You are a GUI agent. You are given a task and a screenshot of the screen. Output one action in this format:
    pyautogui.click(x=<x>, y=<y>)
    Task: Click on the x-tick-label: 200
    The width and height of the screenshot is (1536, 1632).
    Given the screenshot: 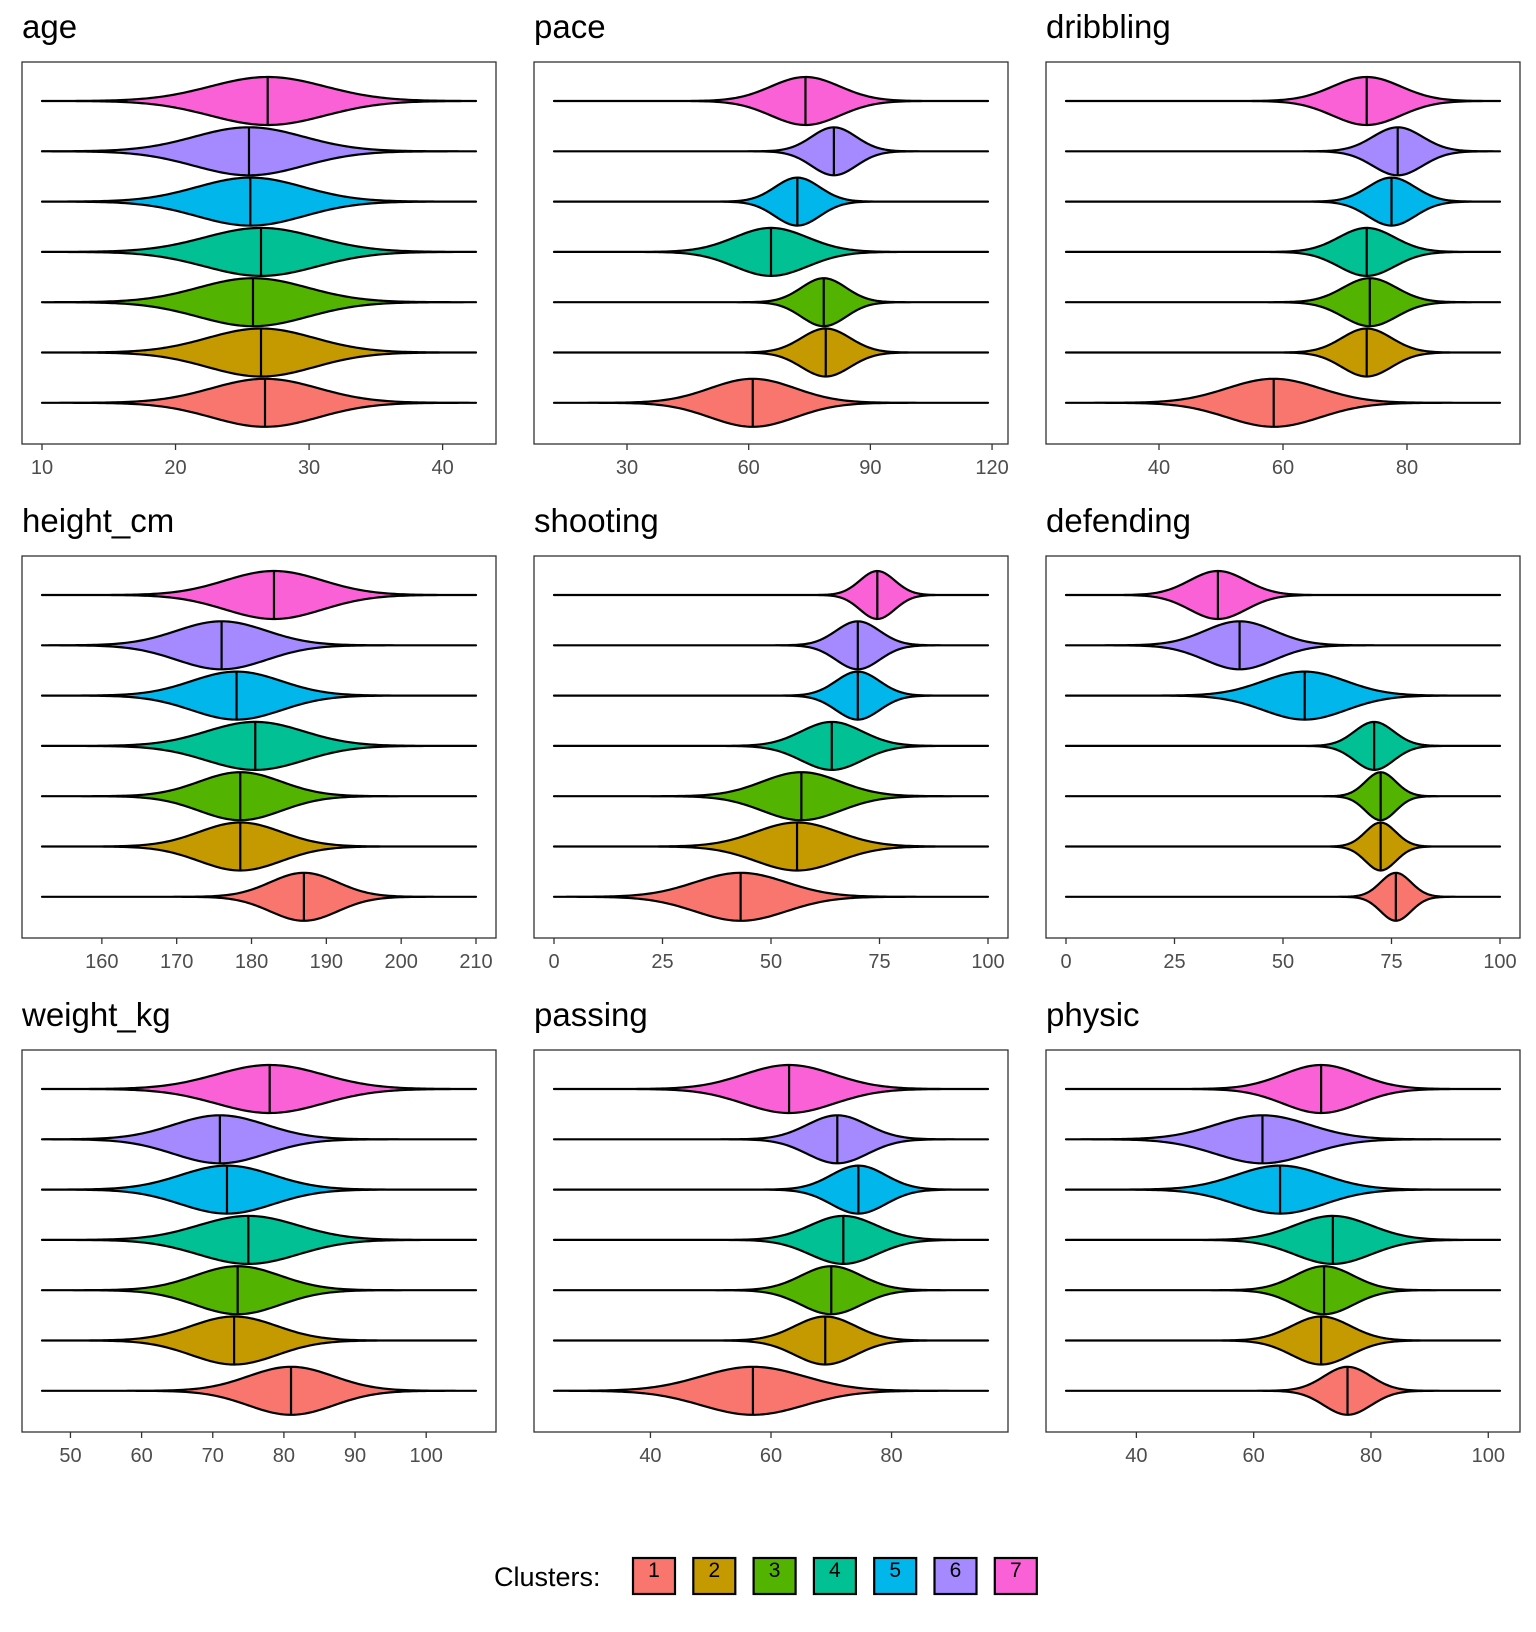 What is the action you would take?
    pyautogui.click(x=400, y=962)
    